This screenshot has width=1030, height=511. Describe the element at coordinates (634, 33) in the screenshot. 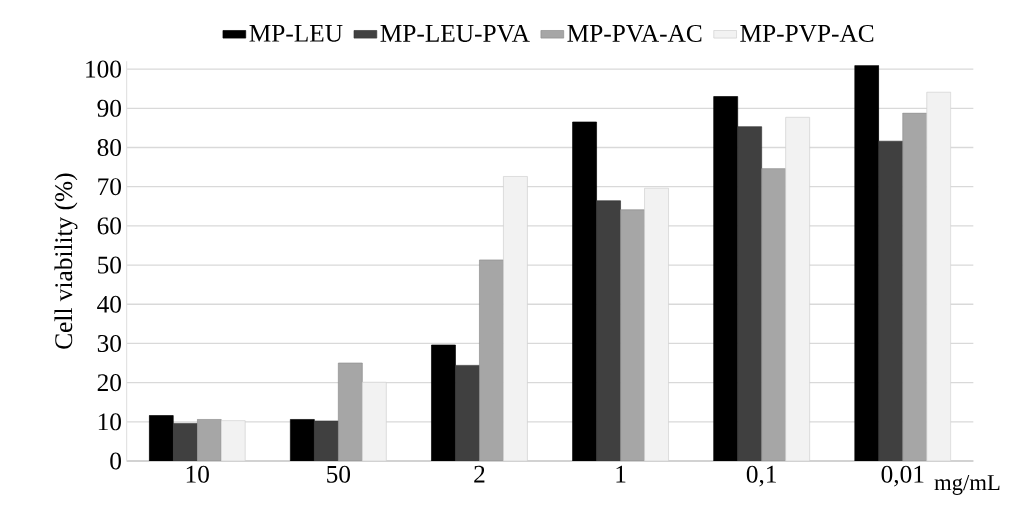

I see `legend-label: MP-PVA-AC` at that location.